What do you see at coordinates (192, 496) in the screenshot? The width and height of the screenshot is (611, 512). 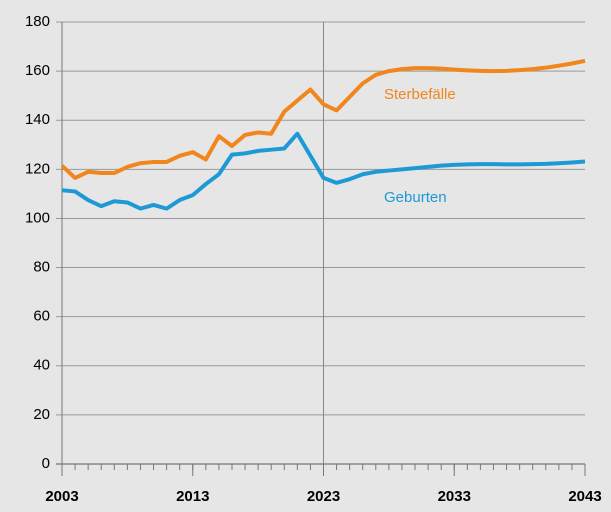 I see `x-tick-label: 2013` at bounding box center [192, 496].